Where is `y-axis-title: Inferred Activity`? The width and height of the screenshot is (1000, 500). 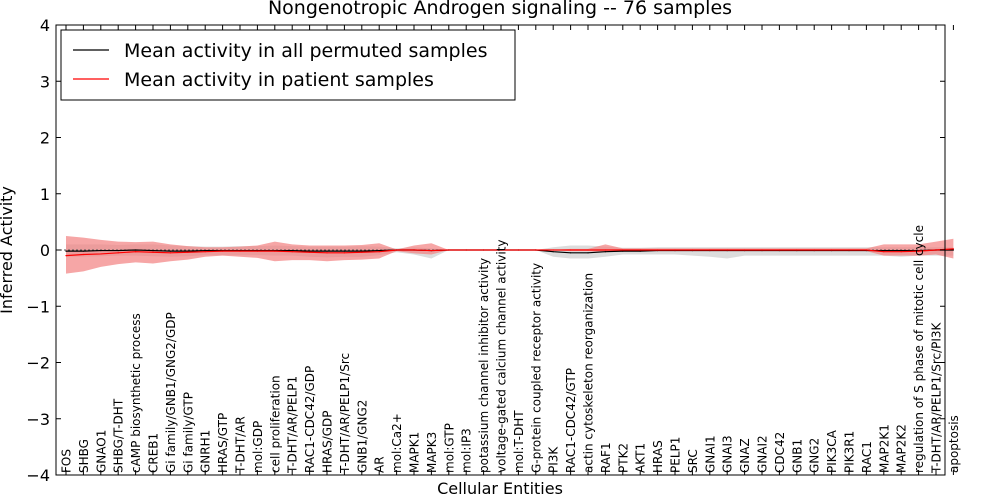 y-axis-title: Inferred Activity is located at coordinates (8, 250).